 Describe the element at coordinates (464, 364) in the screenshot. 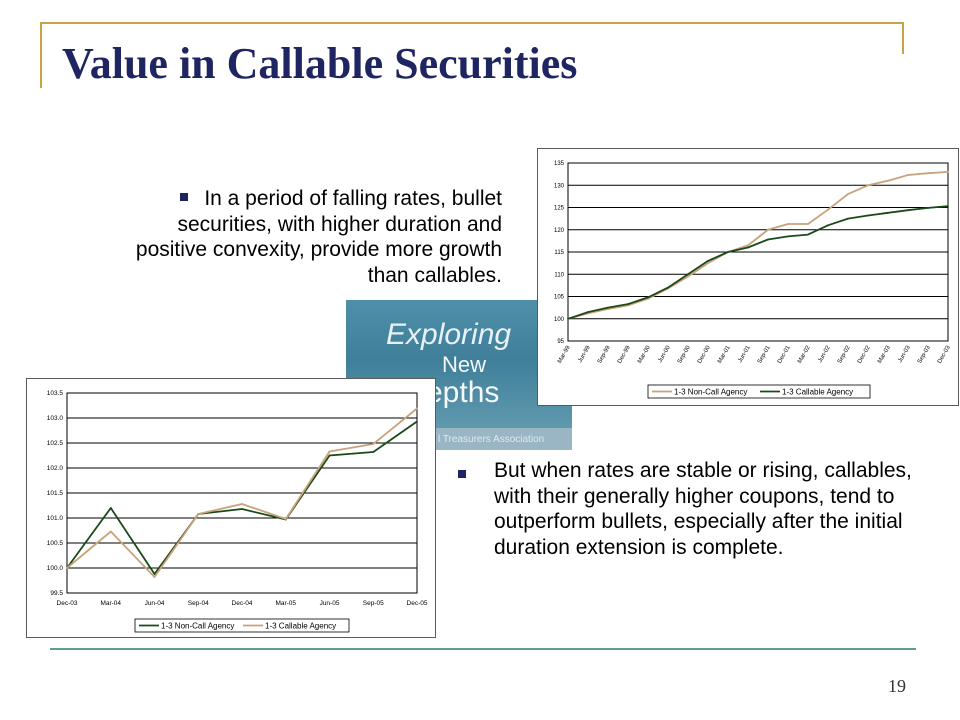

I see `logo-text-2: New` at that location.